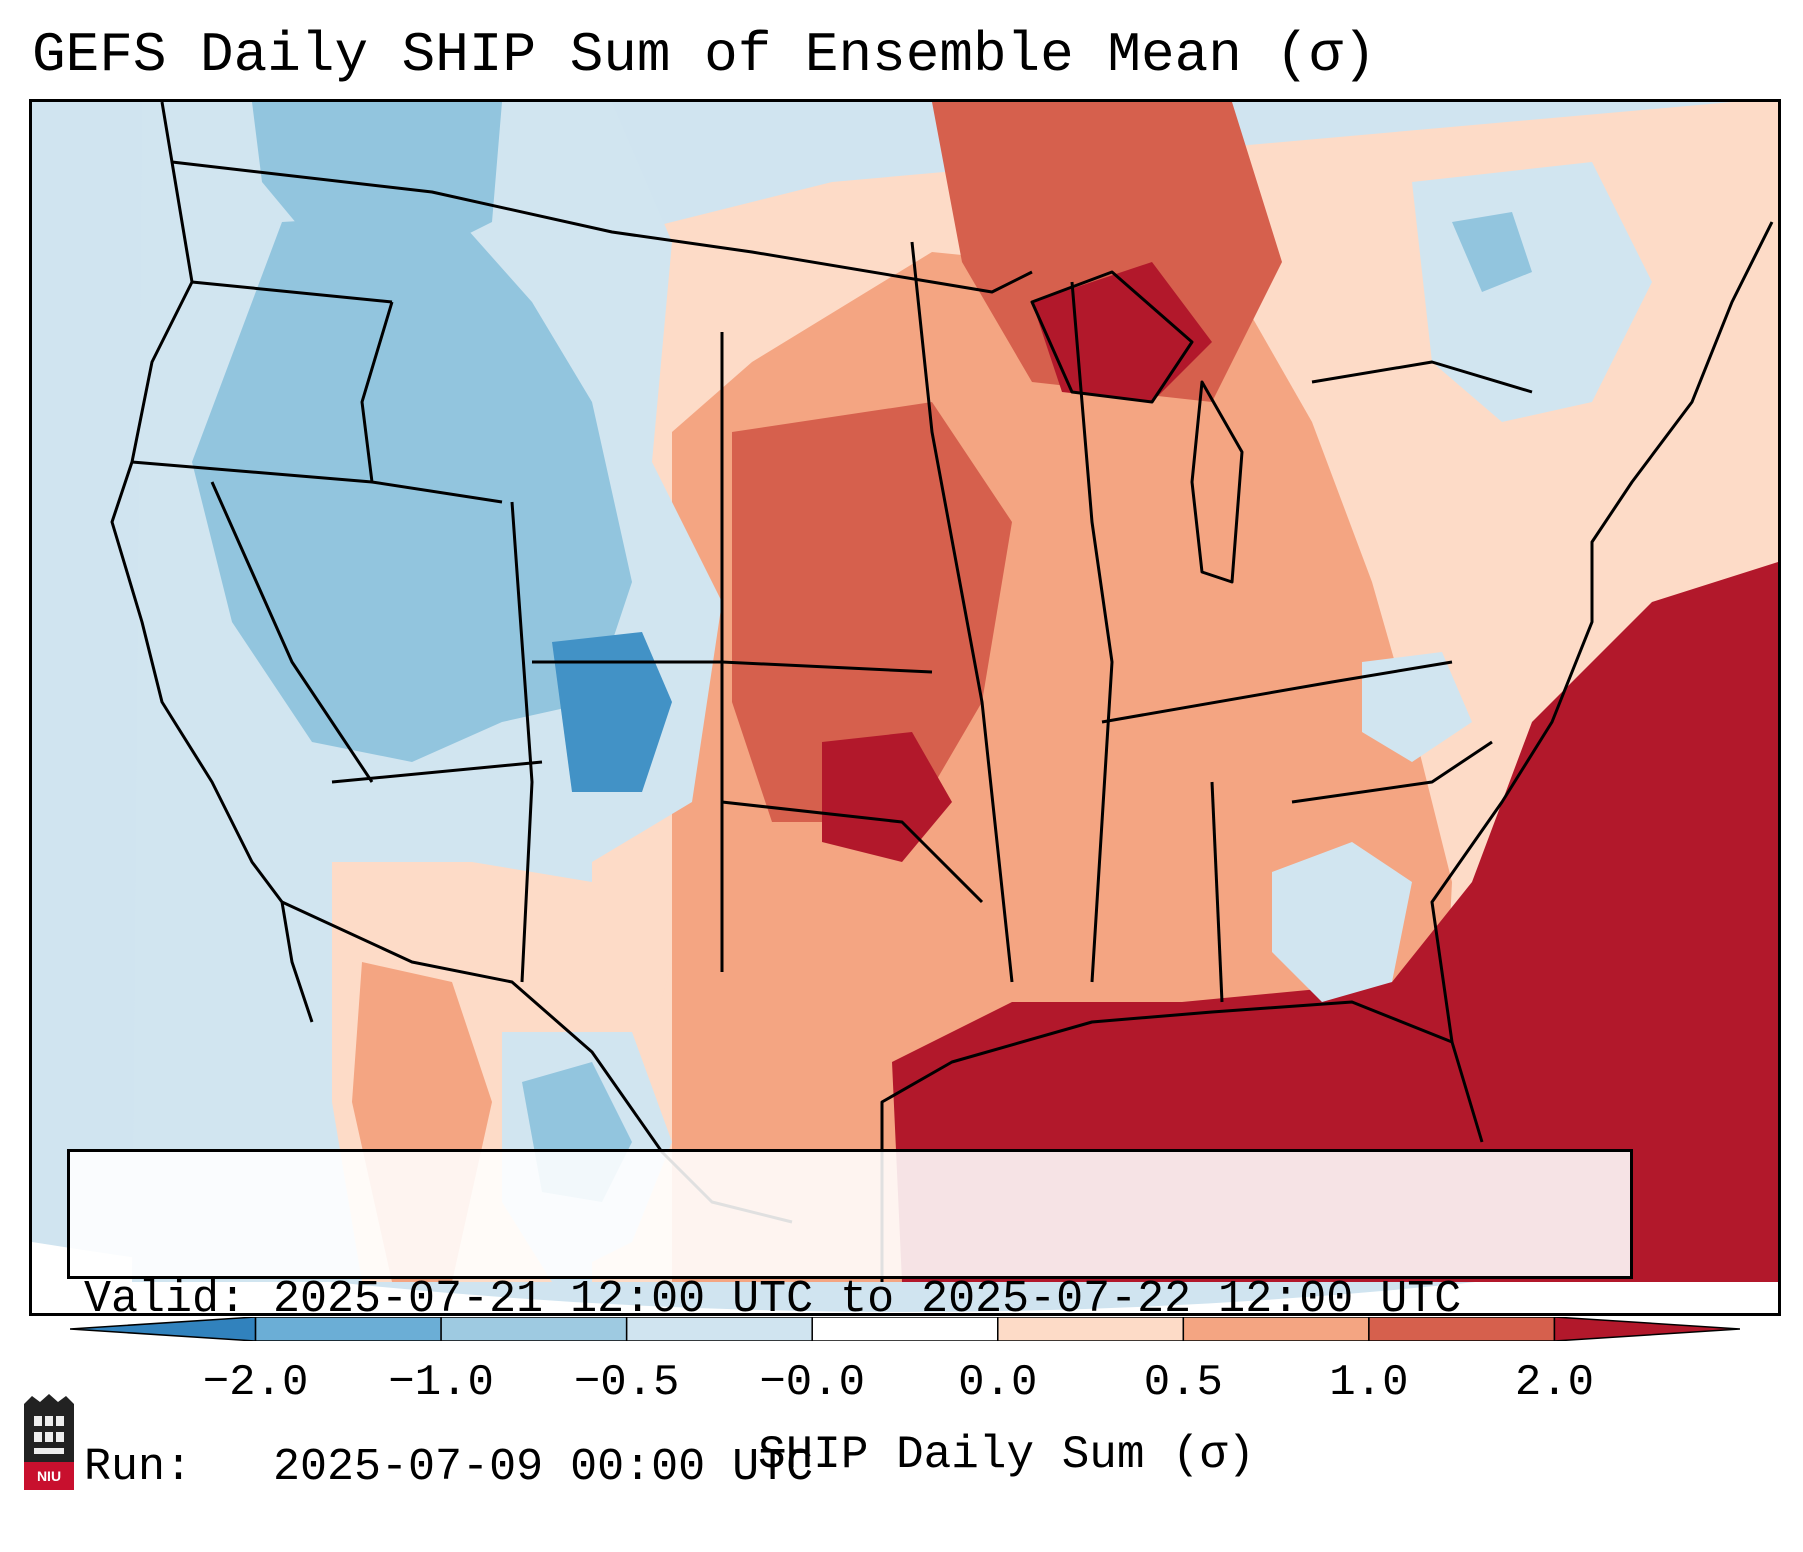  What do you see at coordinates (1554, 1383) in the screenshot?
I see `colorbar-tick-label: 2.0` at bounding box center [1554, 1383].